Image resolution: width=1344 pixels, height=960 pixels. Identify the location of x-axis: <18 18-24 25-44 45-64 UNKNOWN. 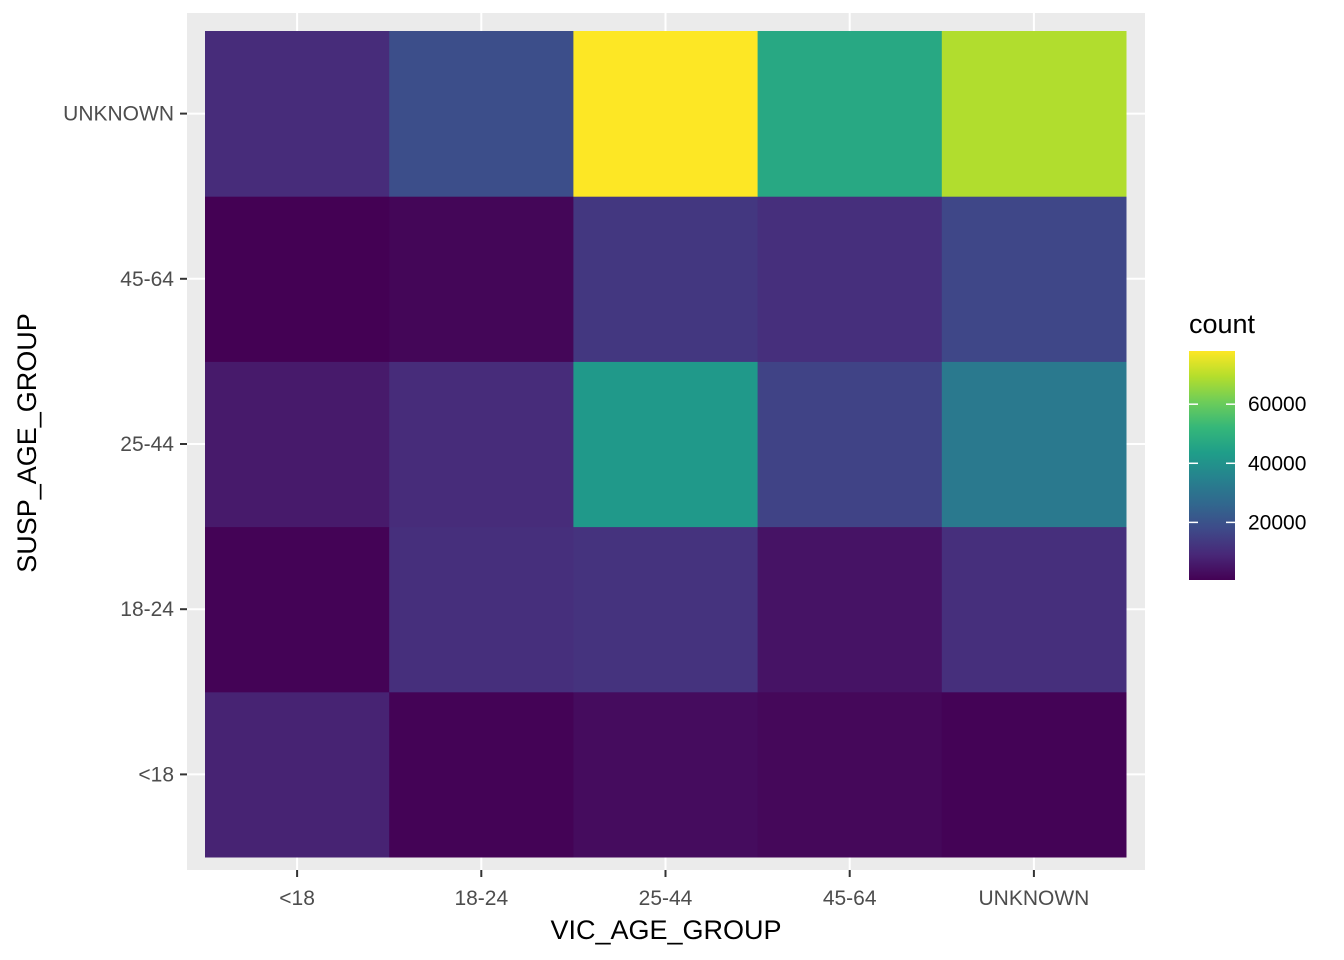
(684, 890).